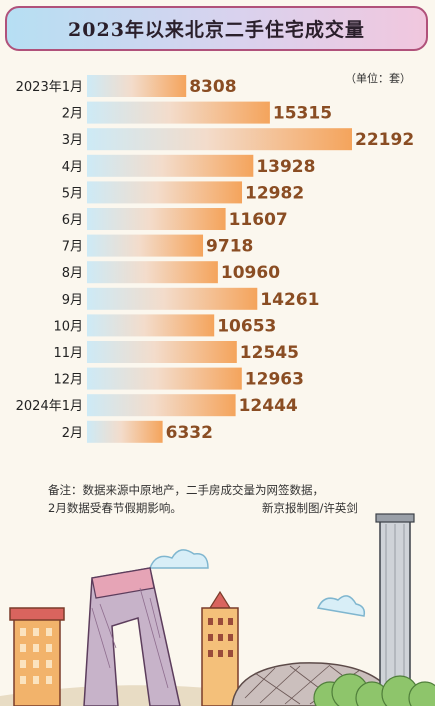  Describe the element at coordinates (115, 508) in the screenshot. I see `note-line-2: 2月数据受春节假期影响。` at that location.